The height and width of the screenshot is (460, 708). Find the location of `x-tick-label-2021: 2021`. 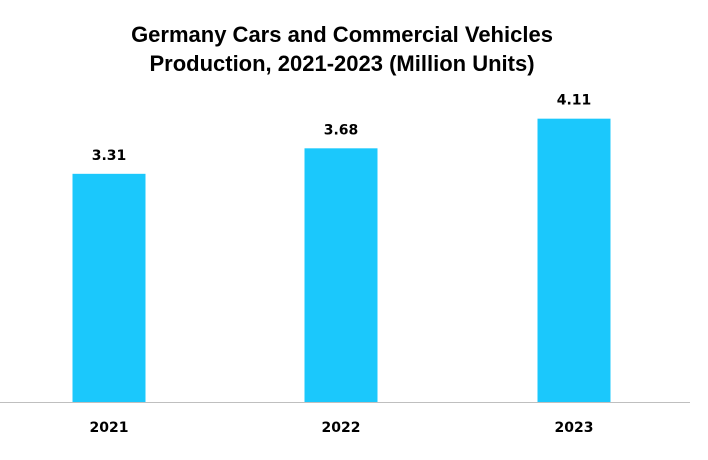

x-tick-label-2021: 2021 is located at coordinates (109, 428).